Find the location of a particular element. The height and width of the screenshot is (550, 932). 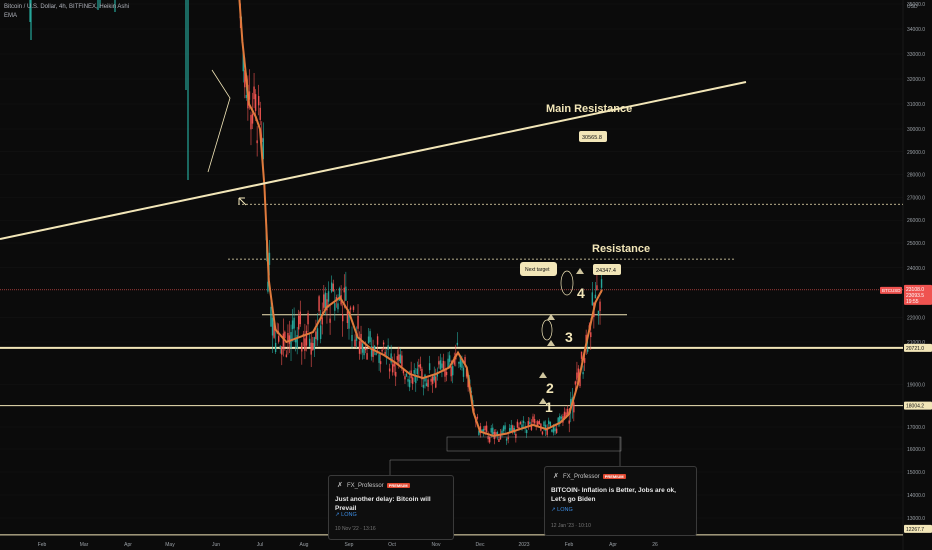

triangle-drawing is located at coordinates (219, 121).